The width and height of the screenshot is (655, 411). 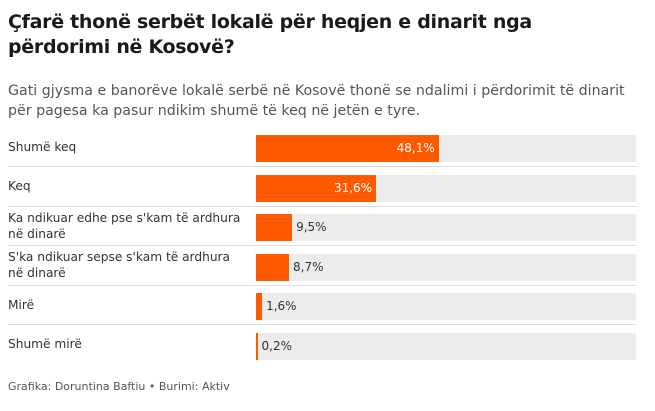 What do you see at coordinates (446, 148) in the screenshot?
I see `bar-track: 48,1%` at bounding box center [446, 148].